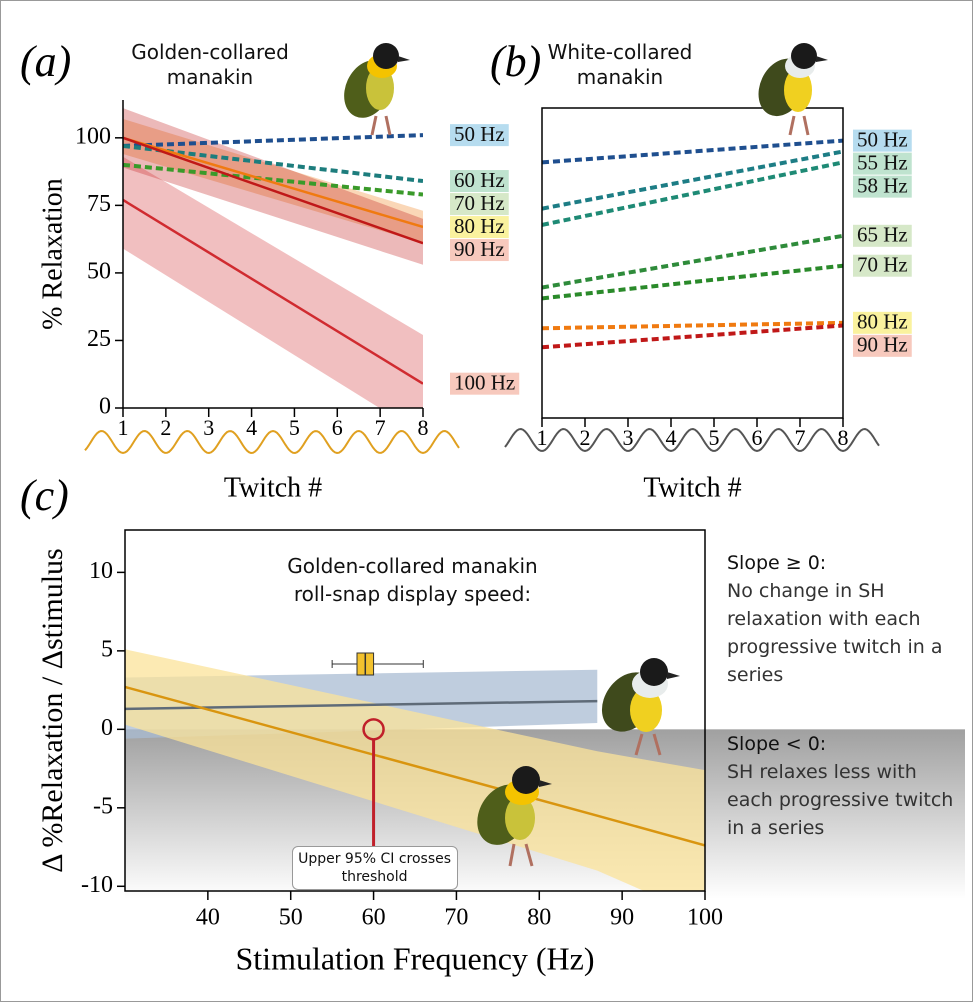 Image resolution: width=973 pixels, height=1002 pixels. I want to click on legend-label: 60 Hz, so click(479, 180).